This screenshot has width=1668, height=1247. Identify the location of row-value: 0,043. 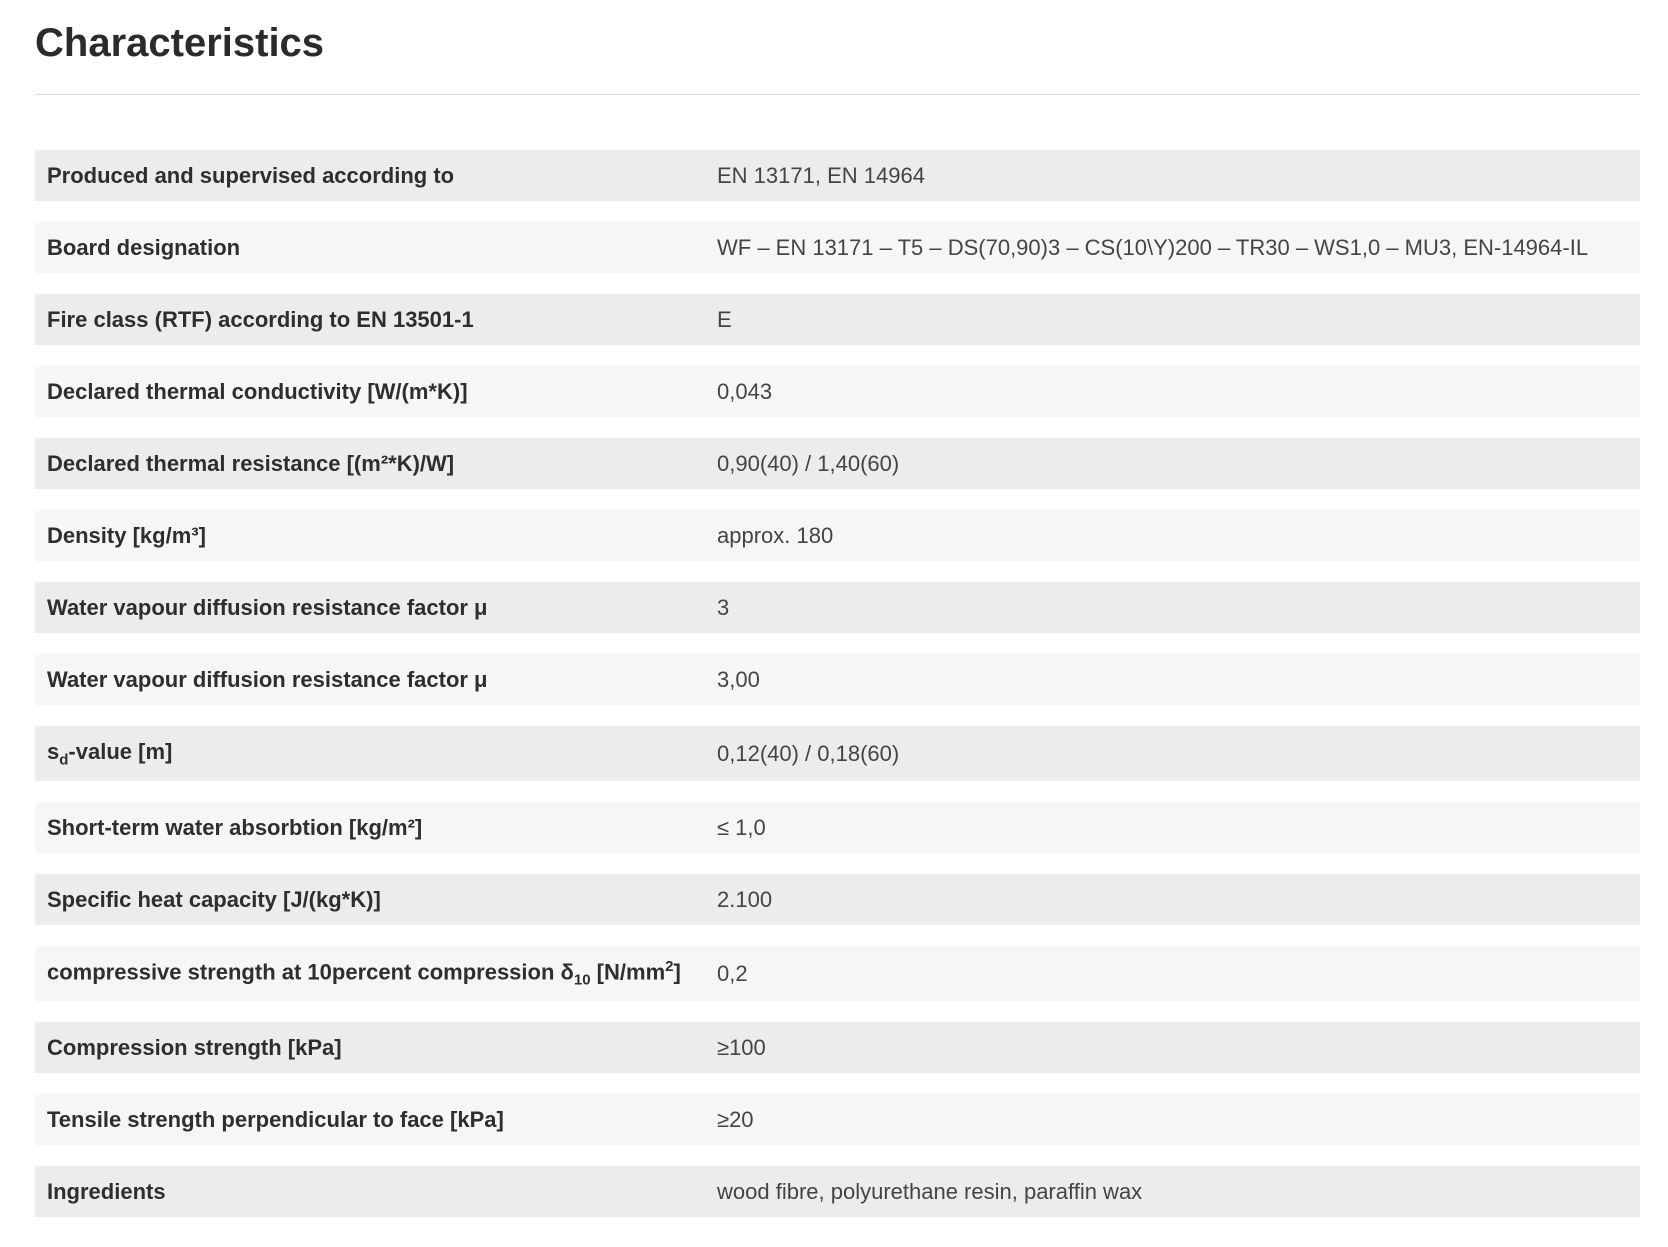
(745, 391).